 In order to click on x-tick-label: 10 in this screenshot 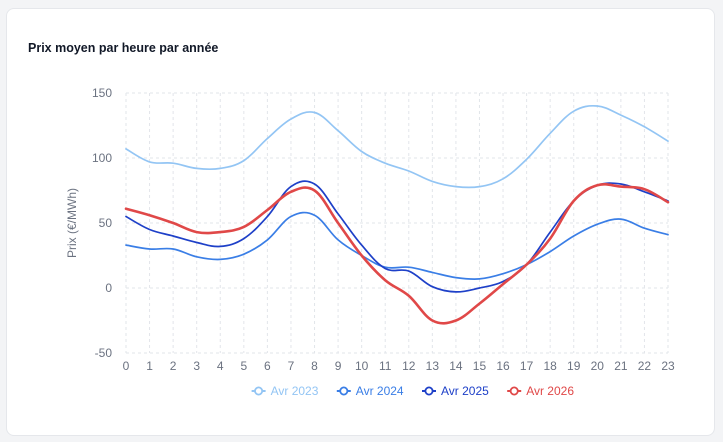, I will do `click(362, 366)`.